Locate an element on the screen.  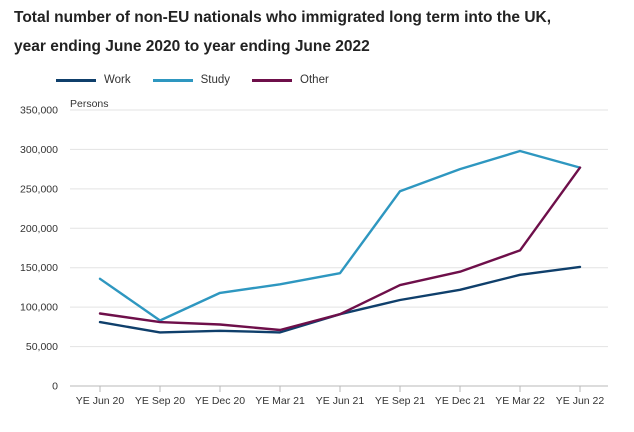
legend-label-study: Study is located at coordinates (215, 80).